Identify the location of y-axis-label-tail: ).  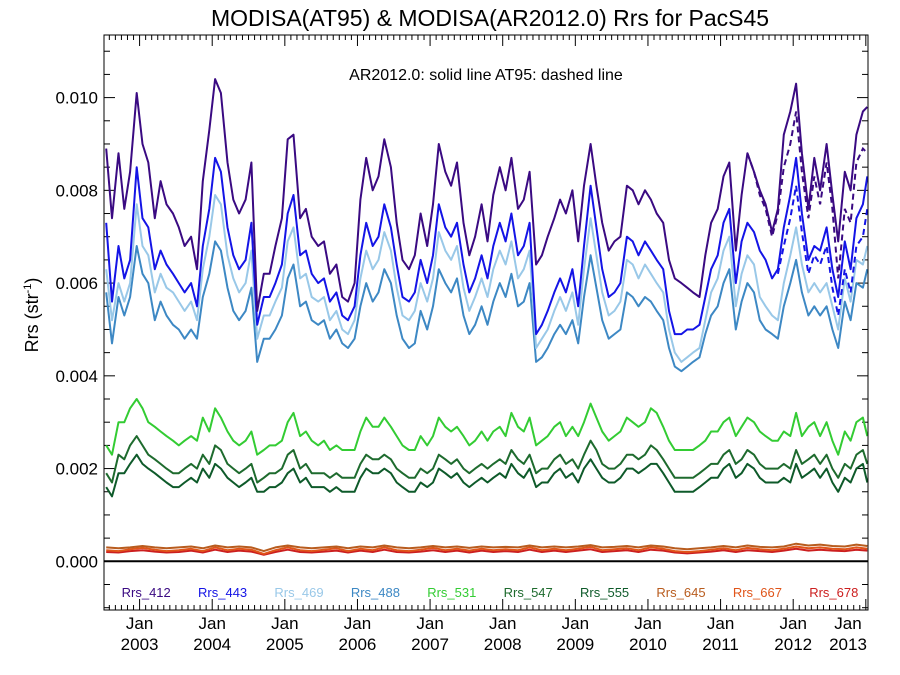
(32, 281).